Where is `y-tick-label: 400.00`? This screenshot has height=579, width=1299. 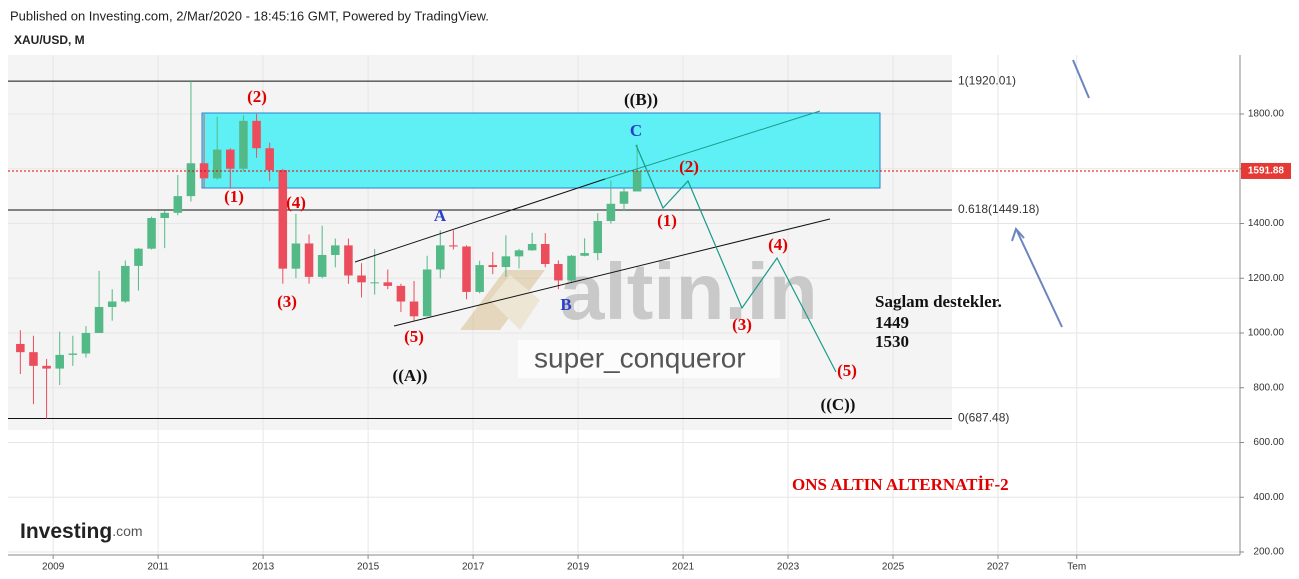
y-tick-label: 400.00 is located at coordinates (1268, 497).